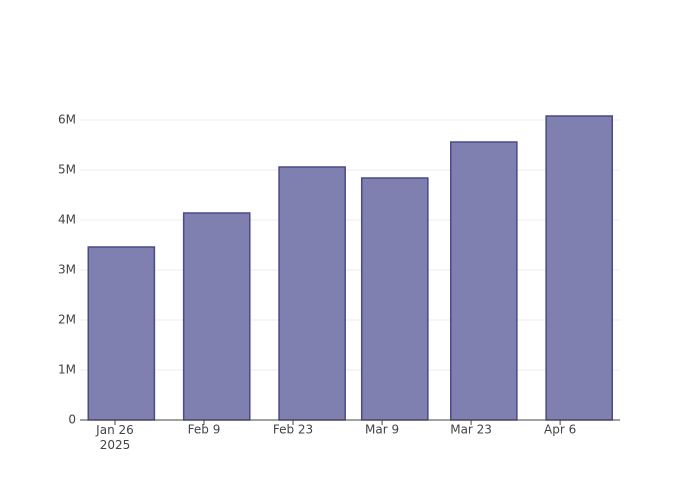  What do you see at coordinates (67, 270) in the screenshot?
I see `y-tick-label: 3M` at bounding box center [67, 270].